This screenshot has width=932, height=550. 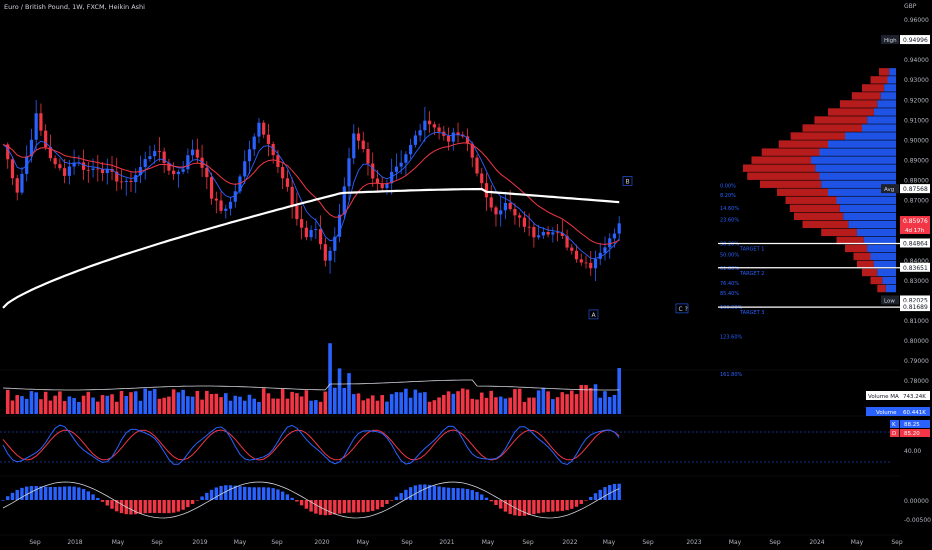 I want to click on time-tick-label: May, so click(x=609, y=542).